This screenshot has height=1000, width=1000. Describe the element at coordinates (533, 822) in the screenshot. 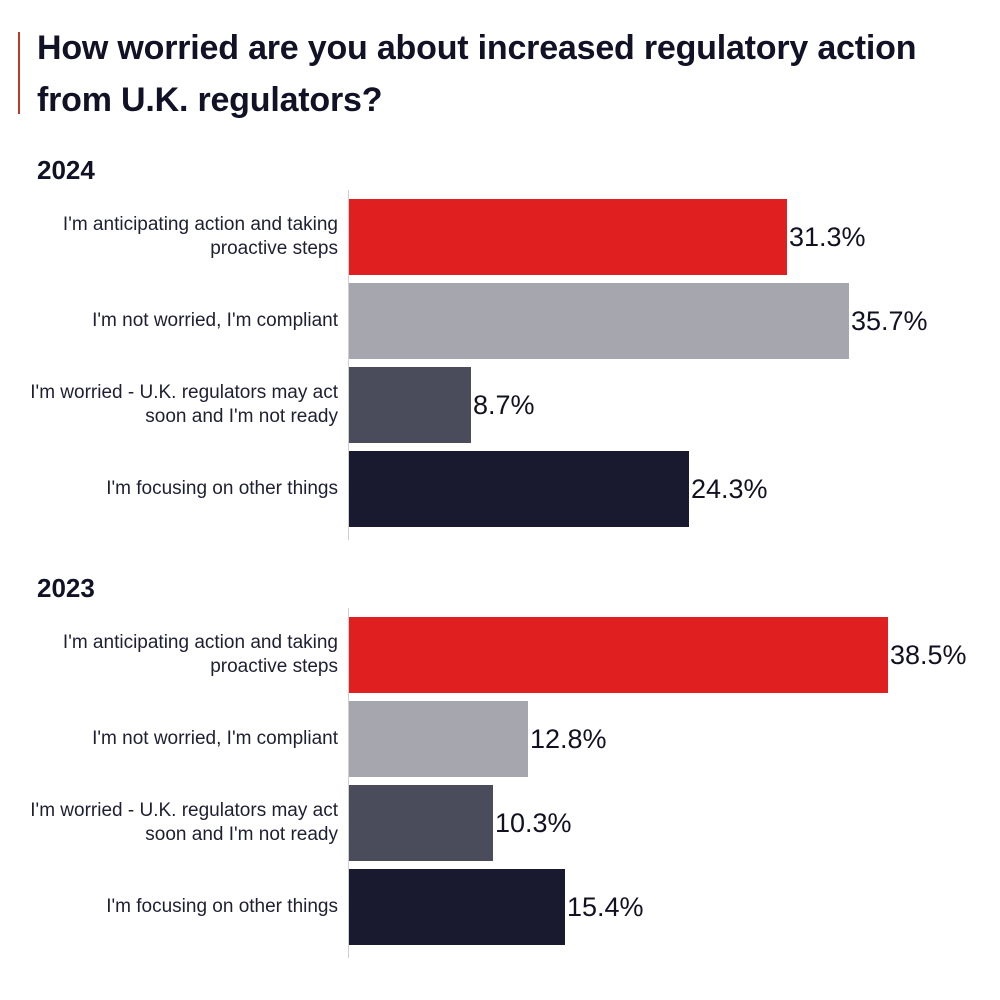

I see `data-label: 10.3%` at that location.